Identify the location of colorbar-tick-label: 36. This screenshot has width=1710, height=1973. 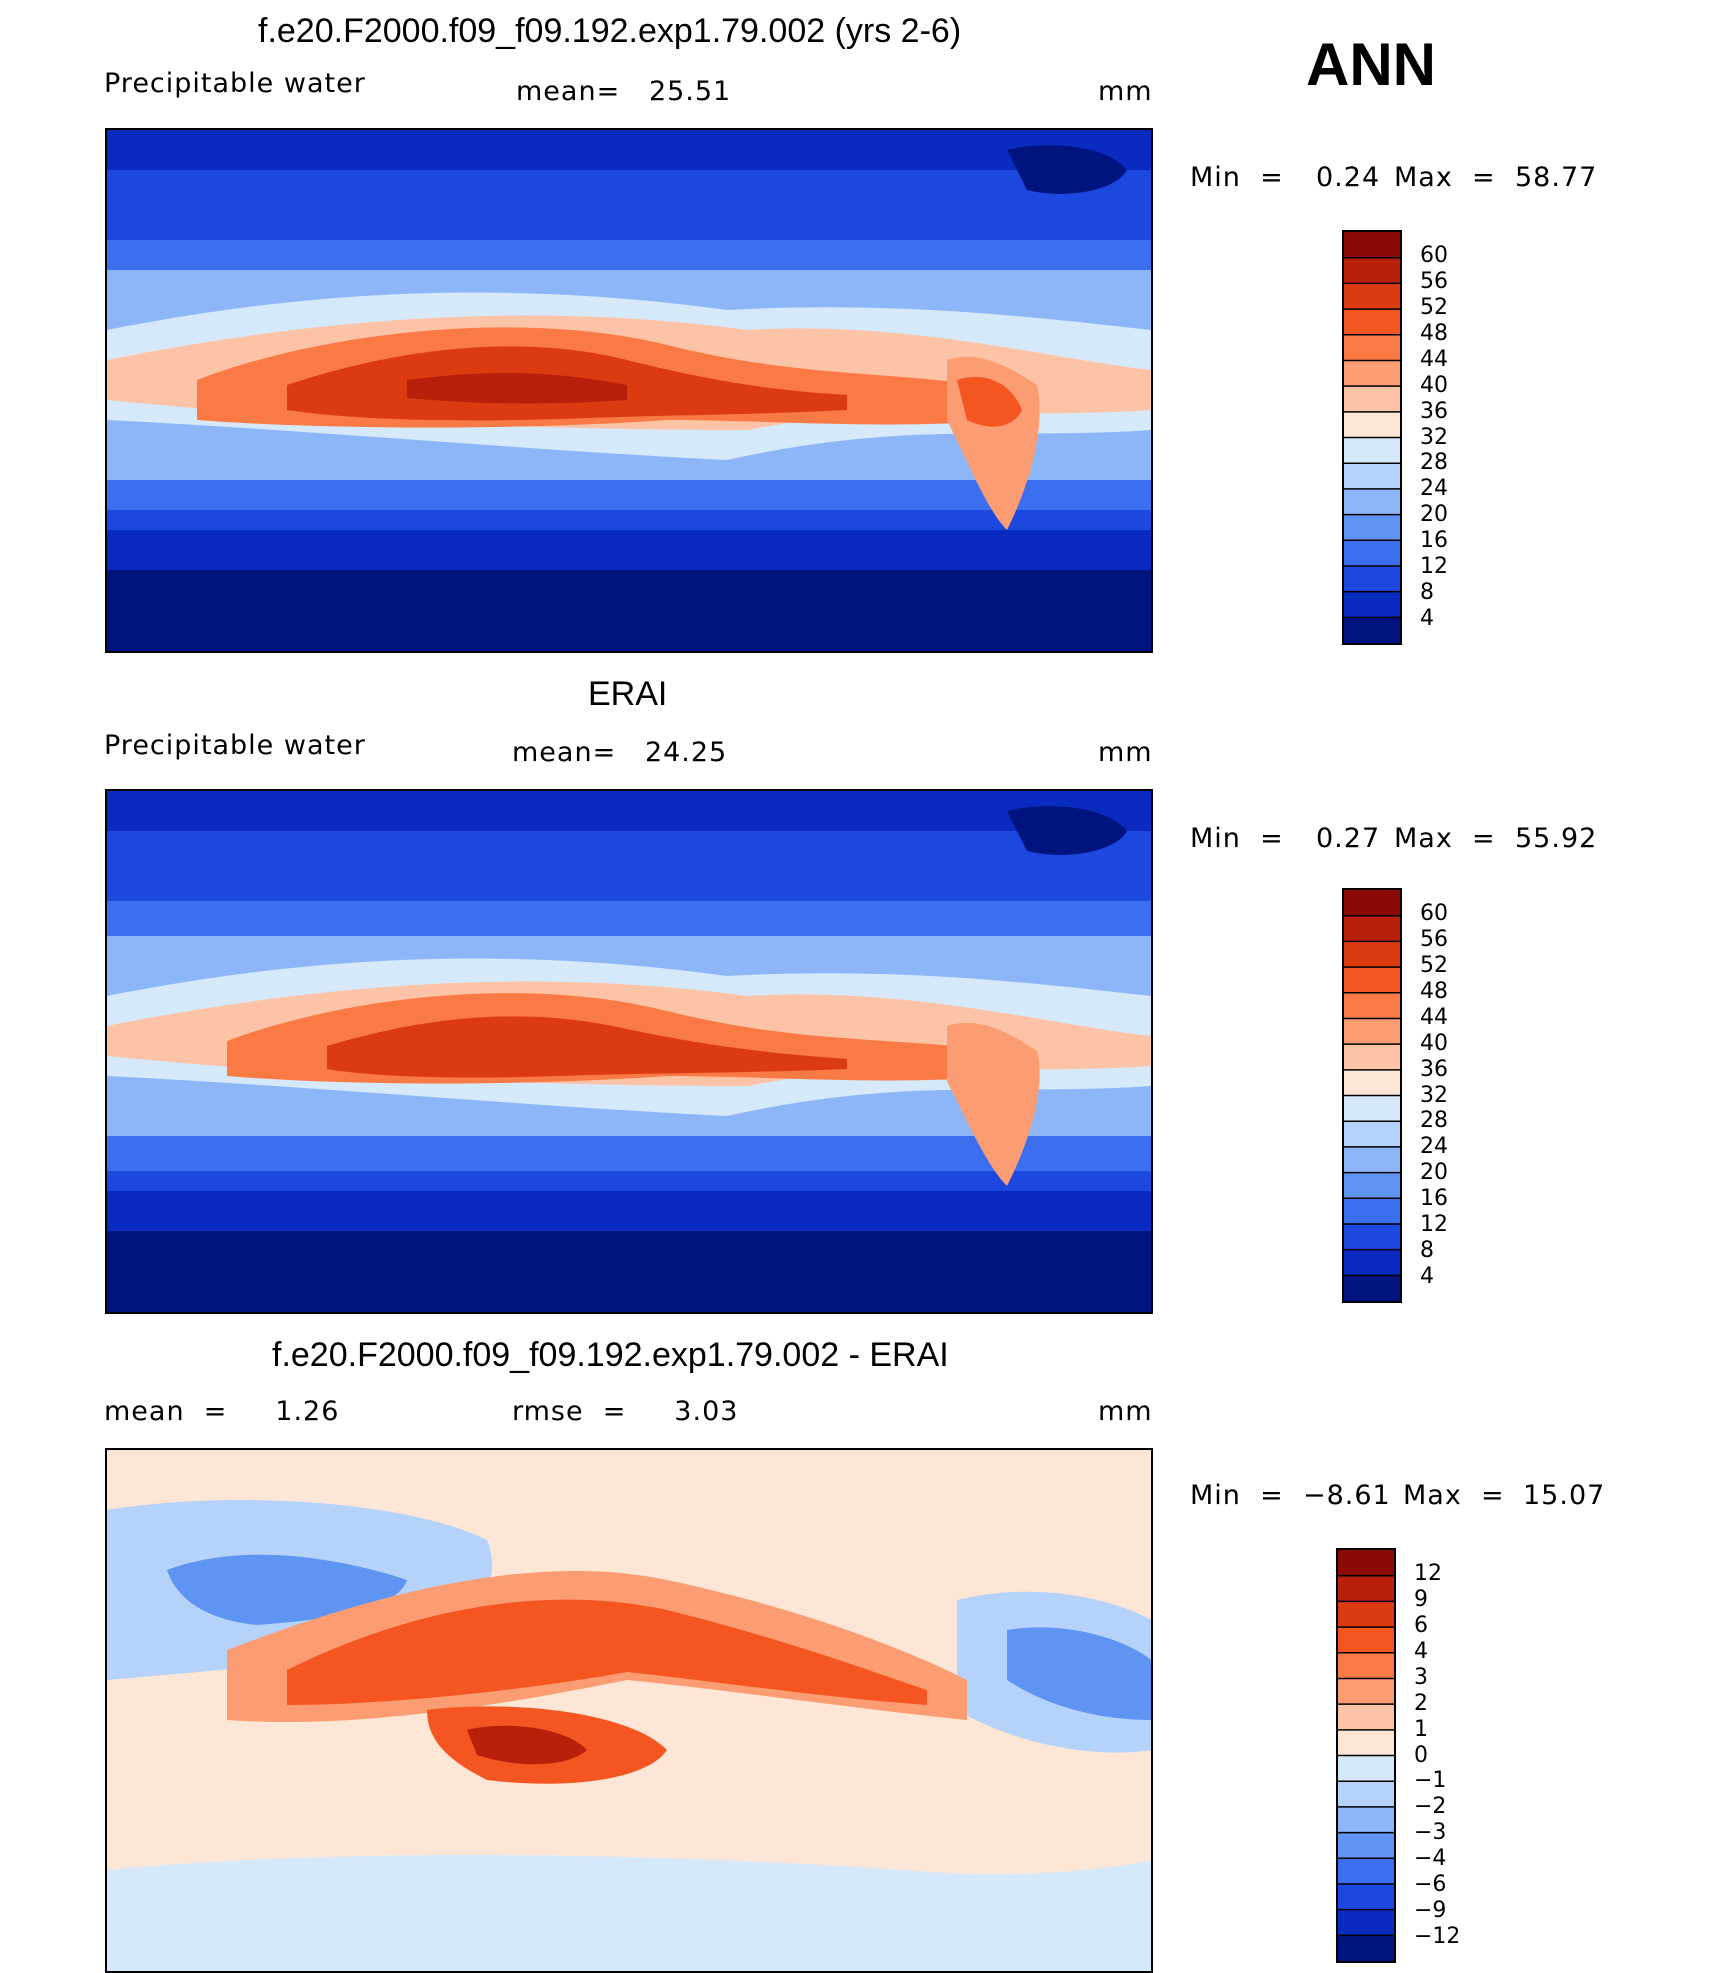
(1434, 411).